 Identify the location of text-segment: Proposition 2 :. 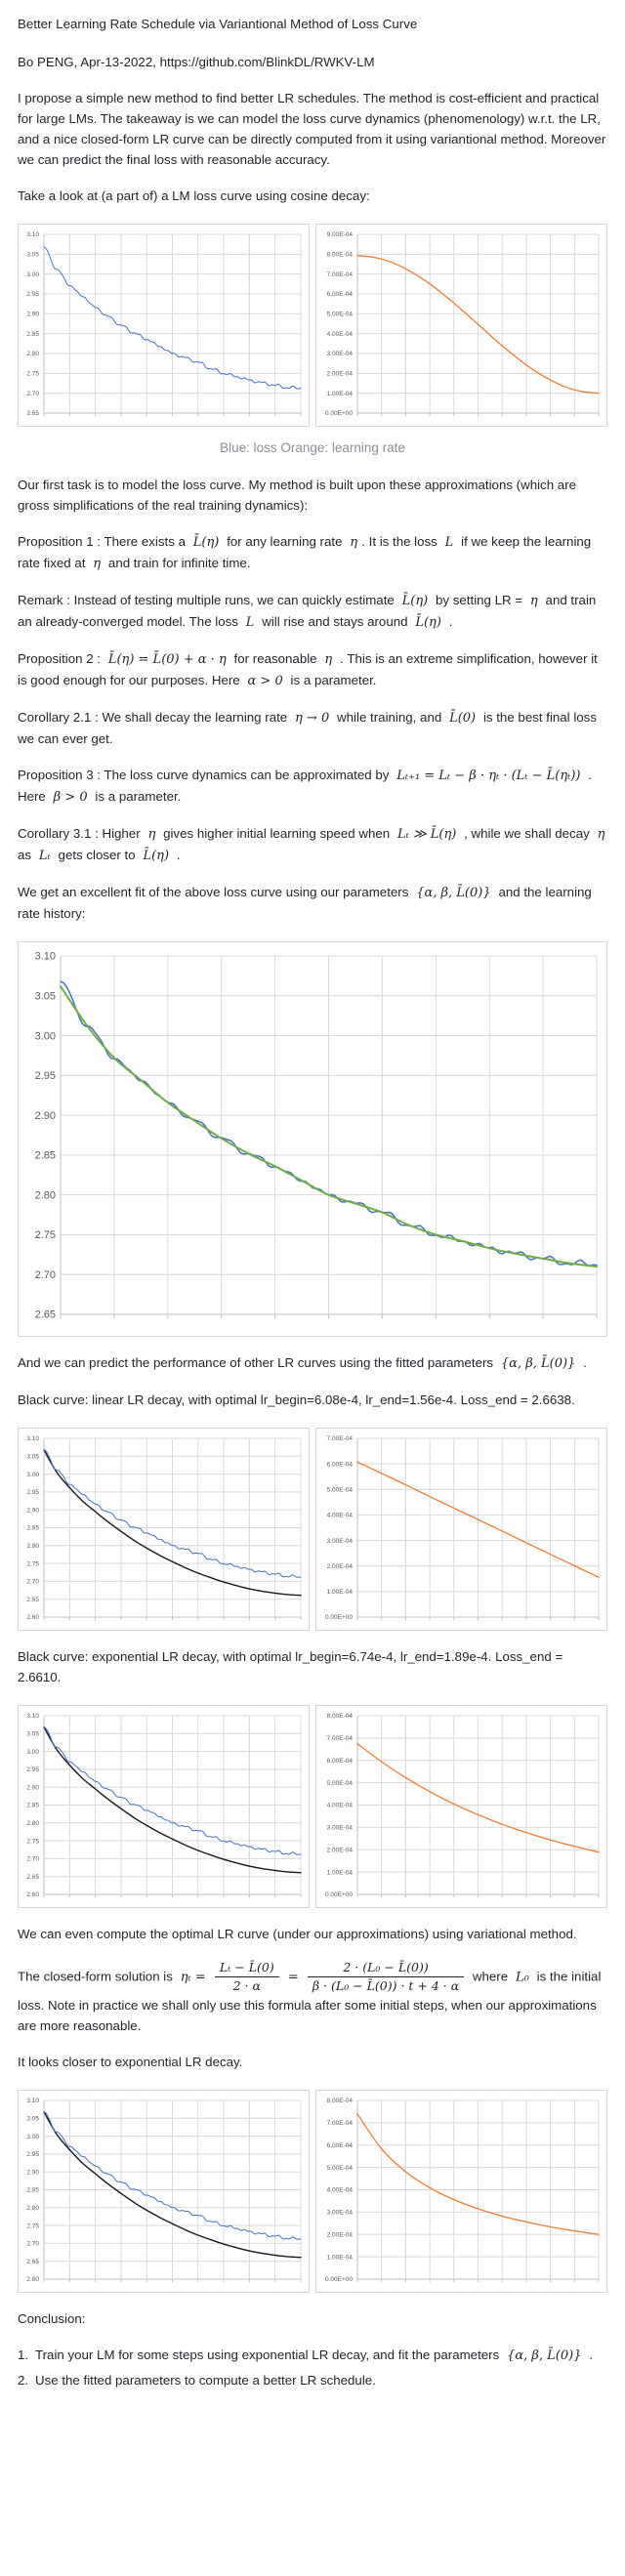
(61, 659).